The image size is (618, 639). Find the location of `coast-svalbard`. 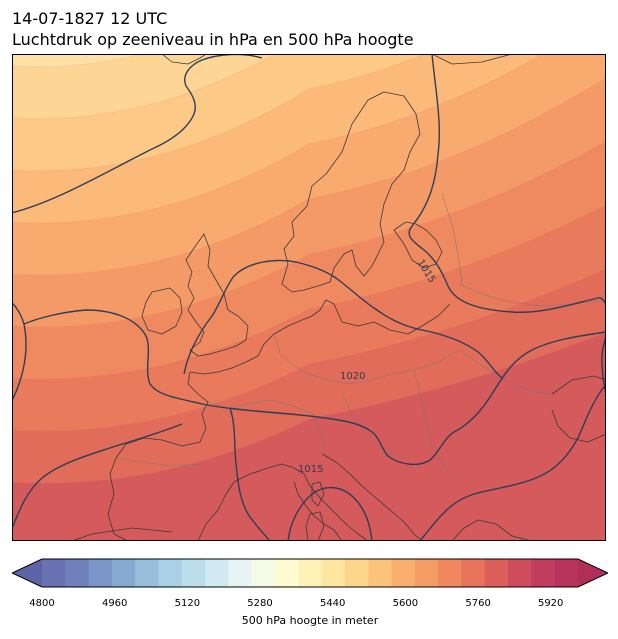

coast-svalbard is located at coordinates (184, 59).